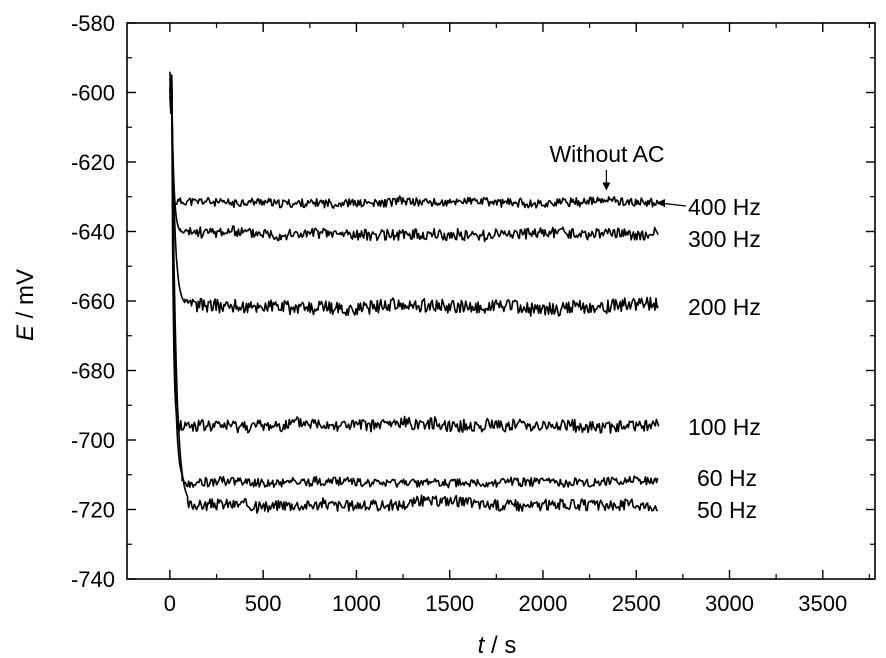 This screenshot has width=886, height=658. What do you see at coordinates (93, 440) in the screenshot?
I see `y-tick-label: -700` at bounding box center [93, 440].